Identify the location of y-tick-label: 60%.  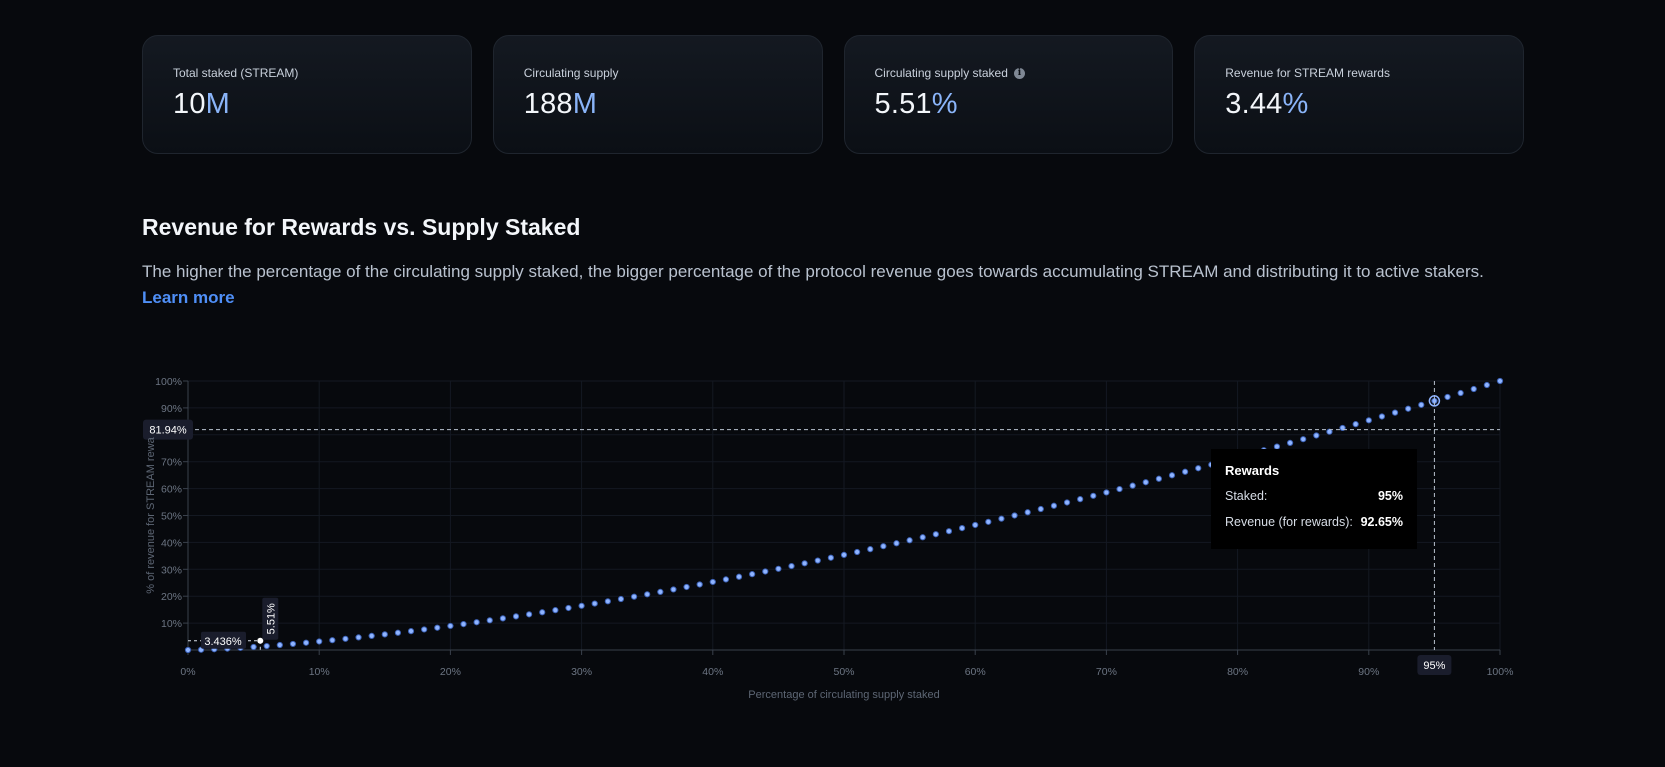
(171, 490).